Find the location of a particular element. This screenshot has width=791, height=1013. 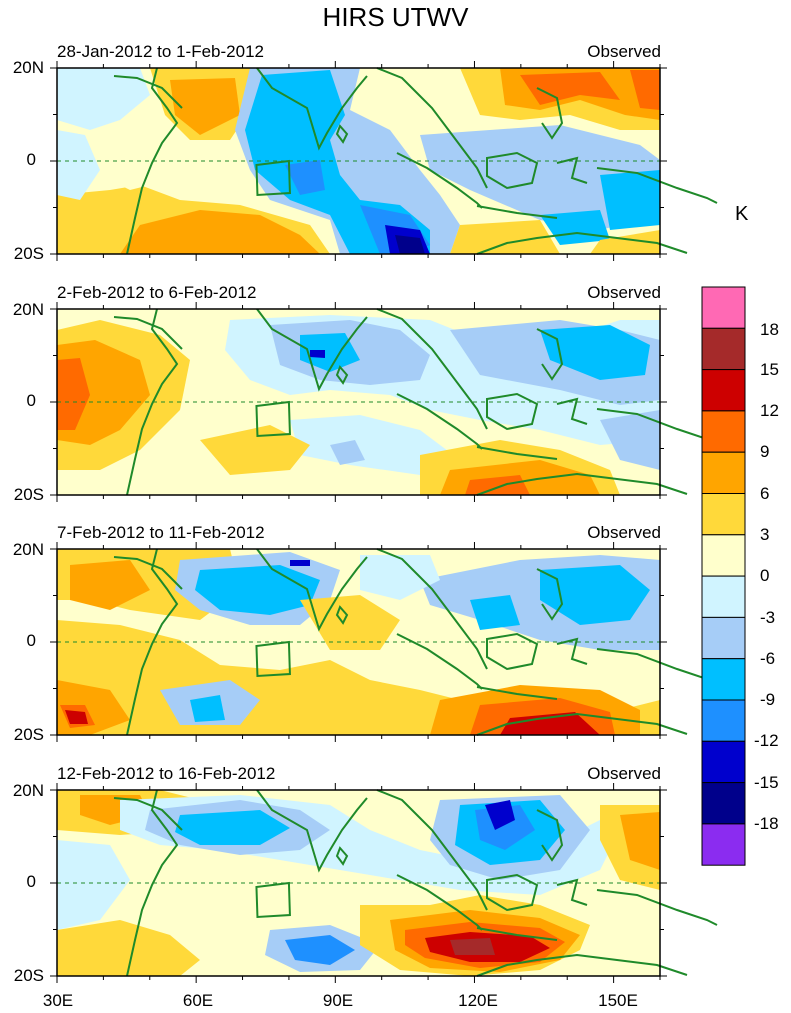

colorbar-label: -3 is located at coordinates (768, 617).